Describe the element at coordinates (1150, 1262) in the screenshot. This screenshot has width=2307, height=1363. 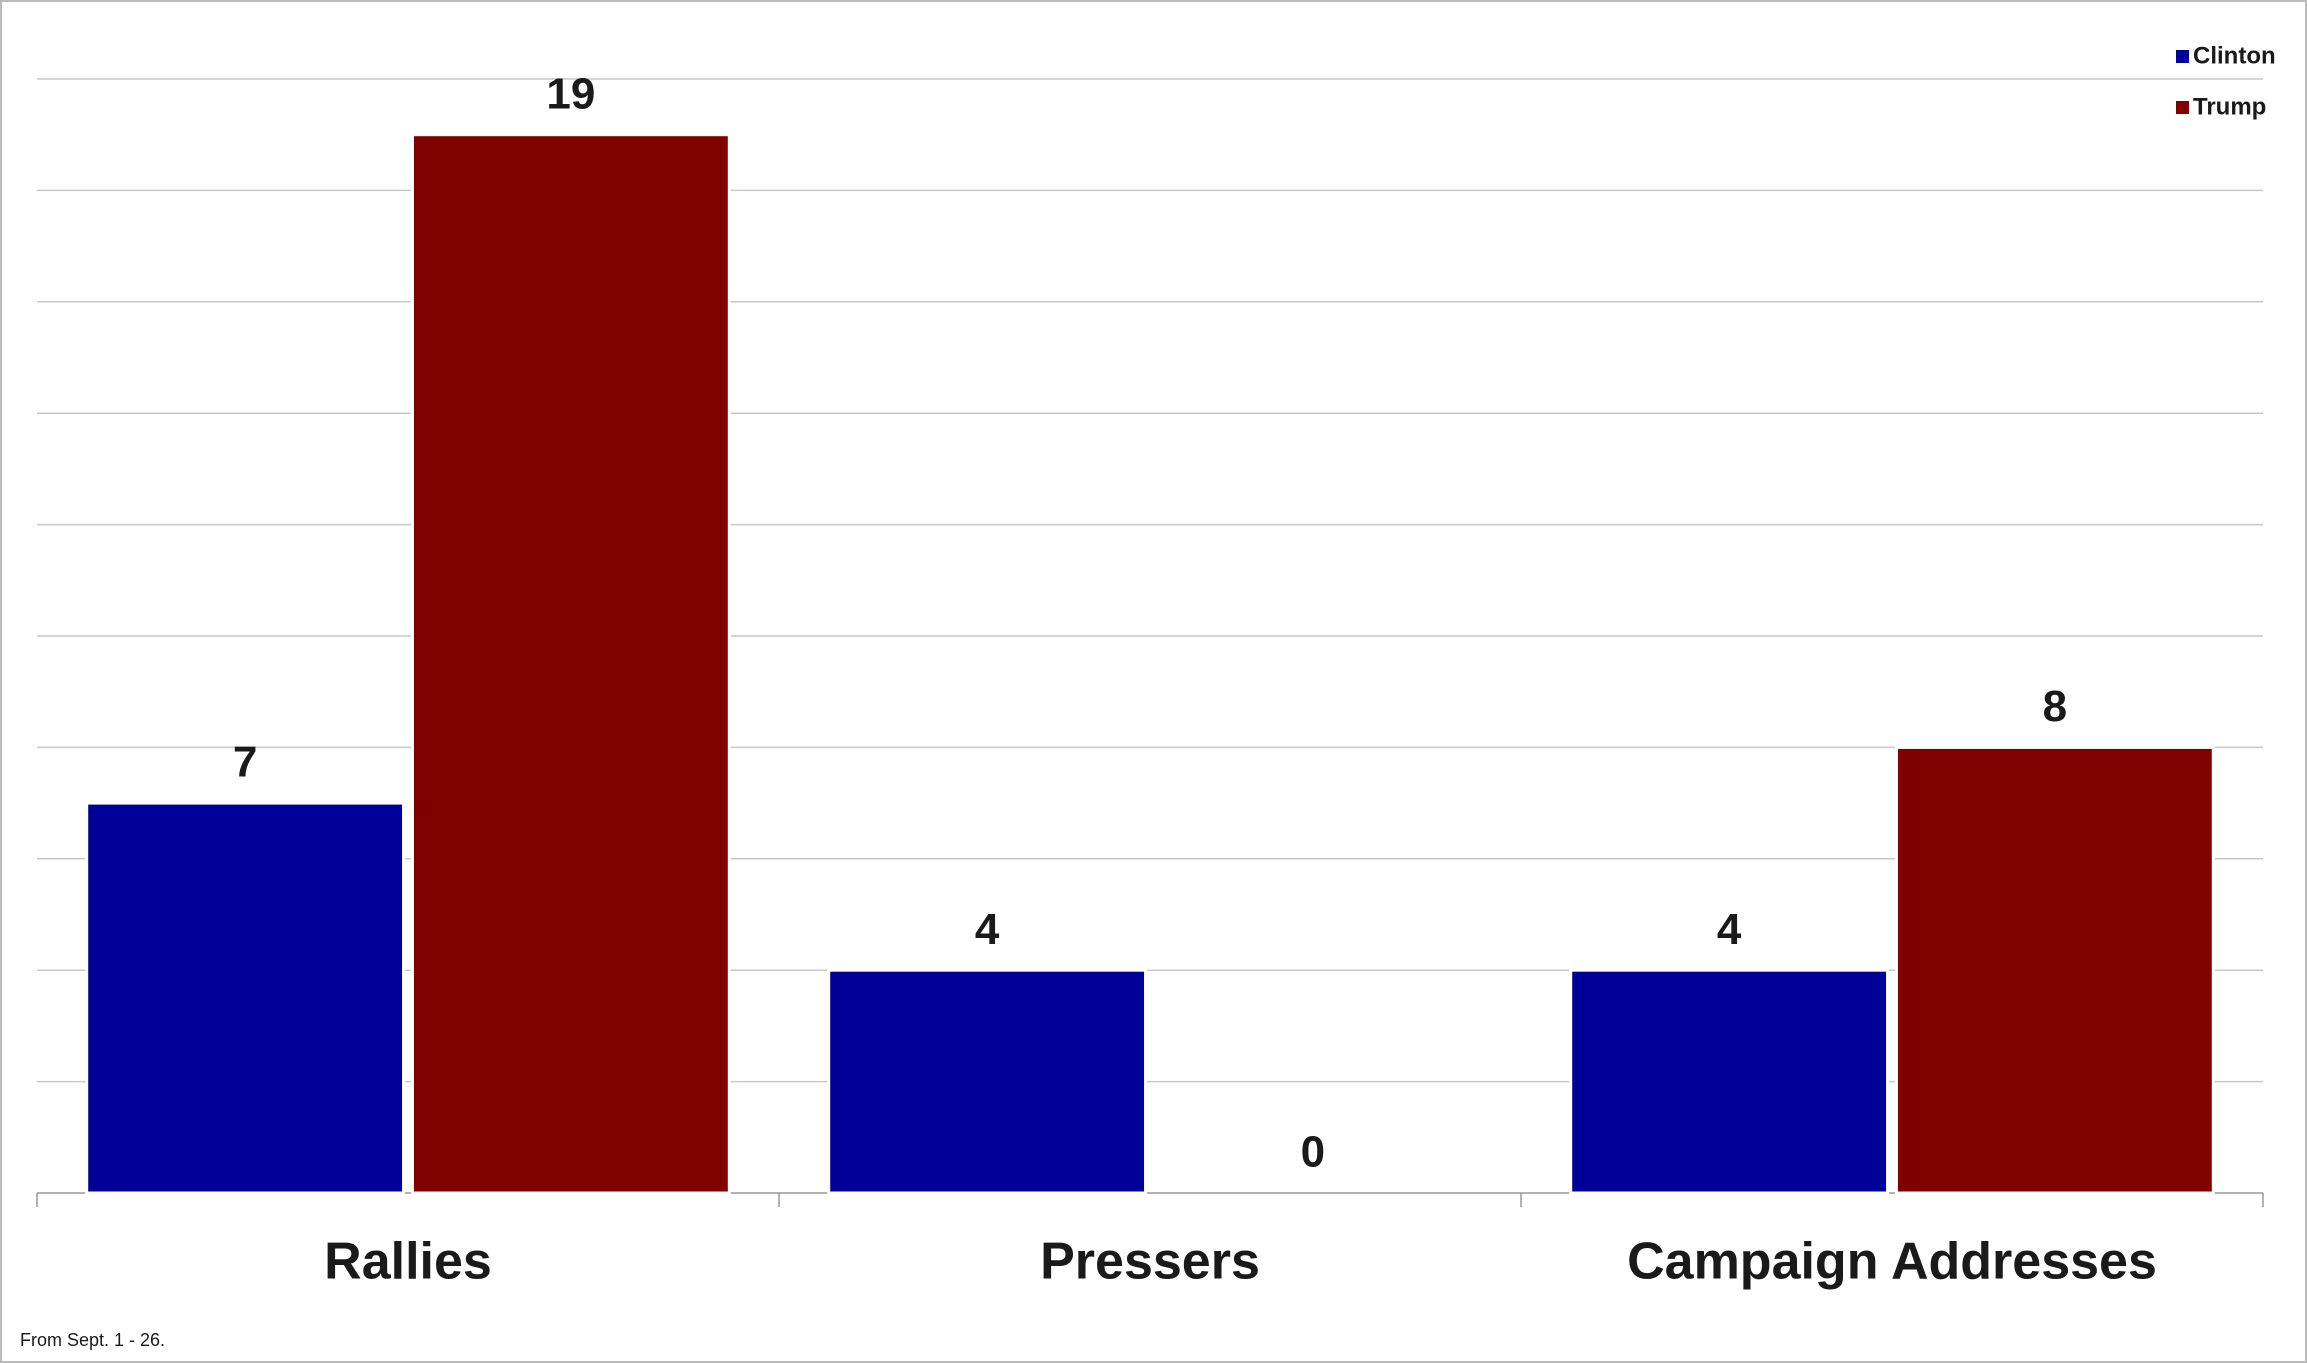
I see `x-tick-label: Pressers` at that location.